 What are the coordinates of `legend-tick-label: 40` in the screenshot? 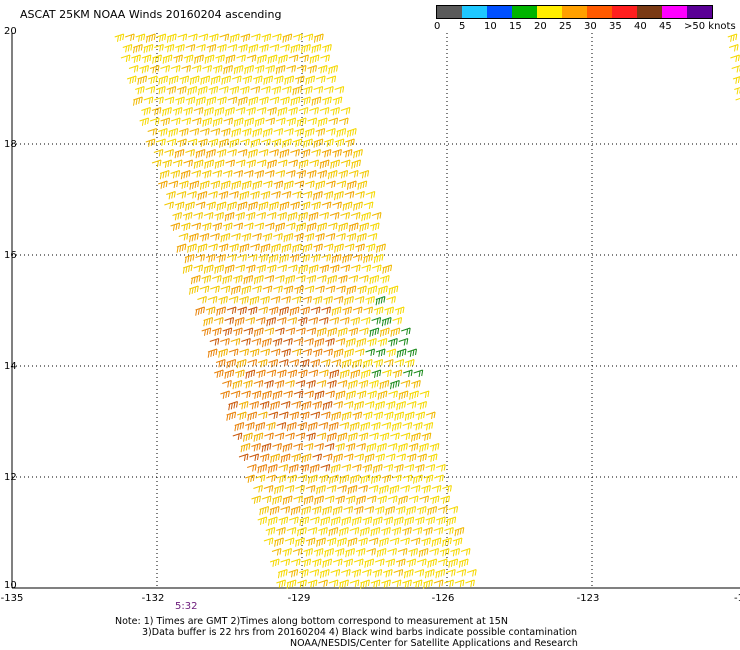 It's located at (640, 26).